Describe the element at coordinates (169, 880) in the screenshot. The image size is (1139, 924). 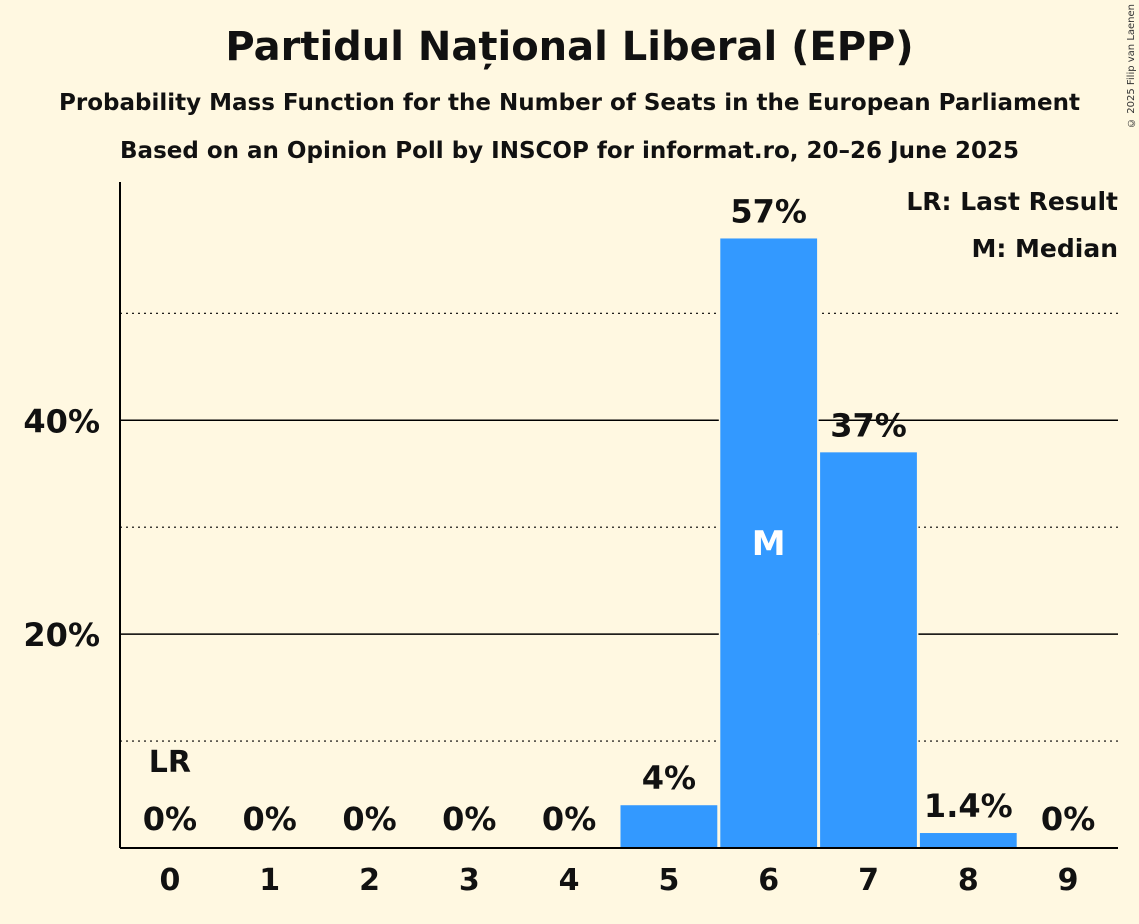
I see `x-tick-label: 0` at that location.